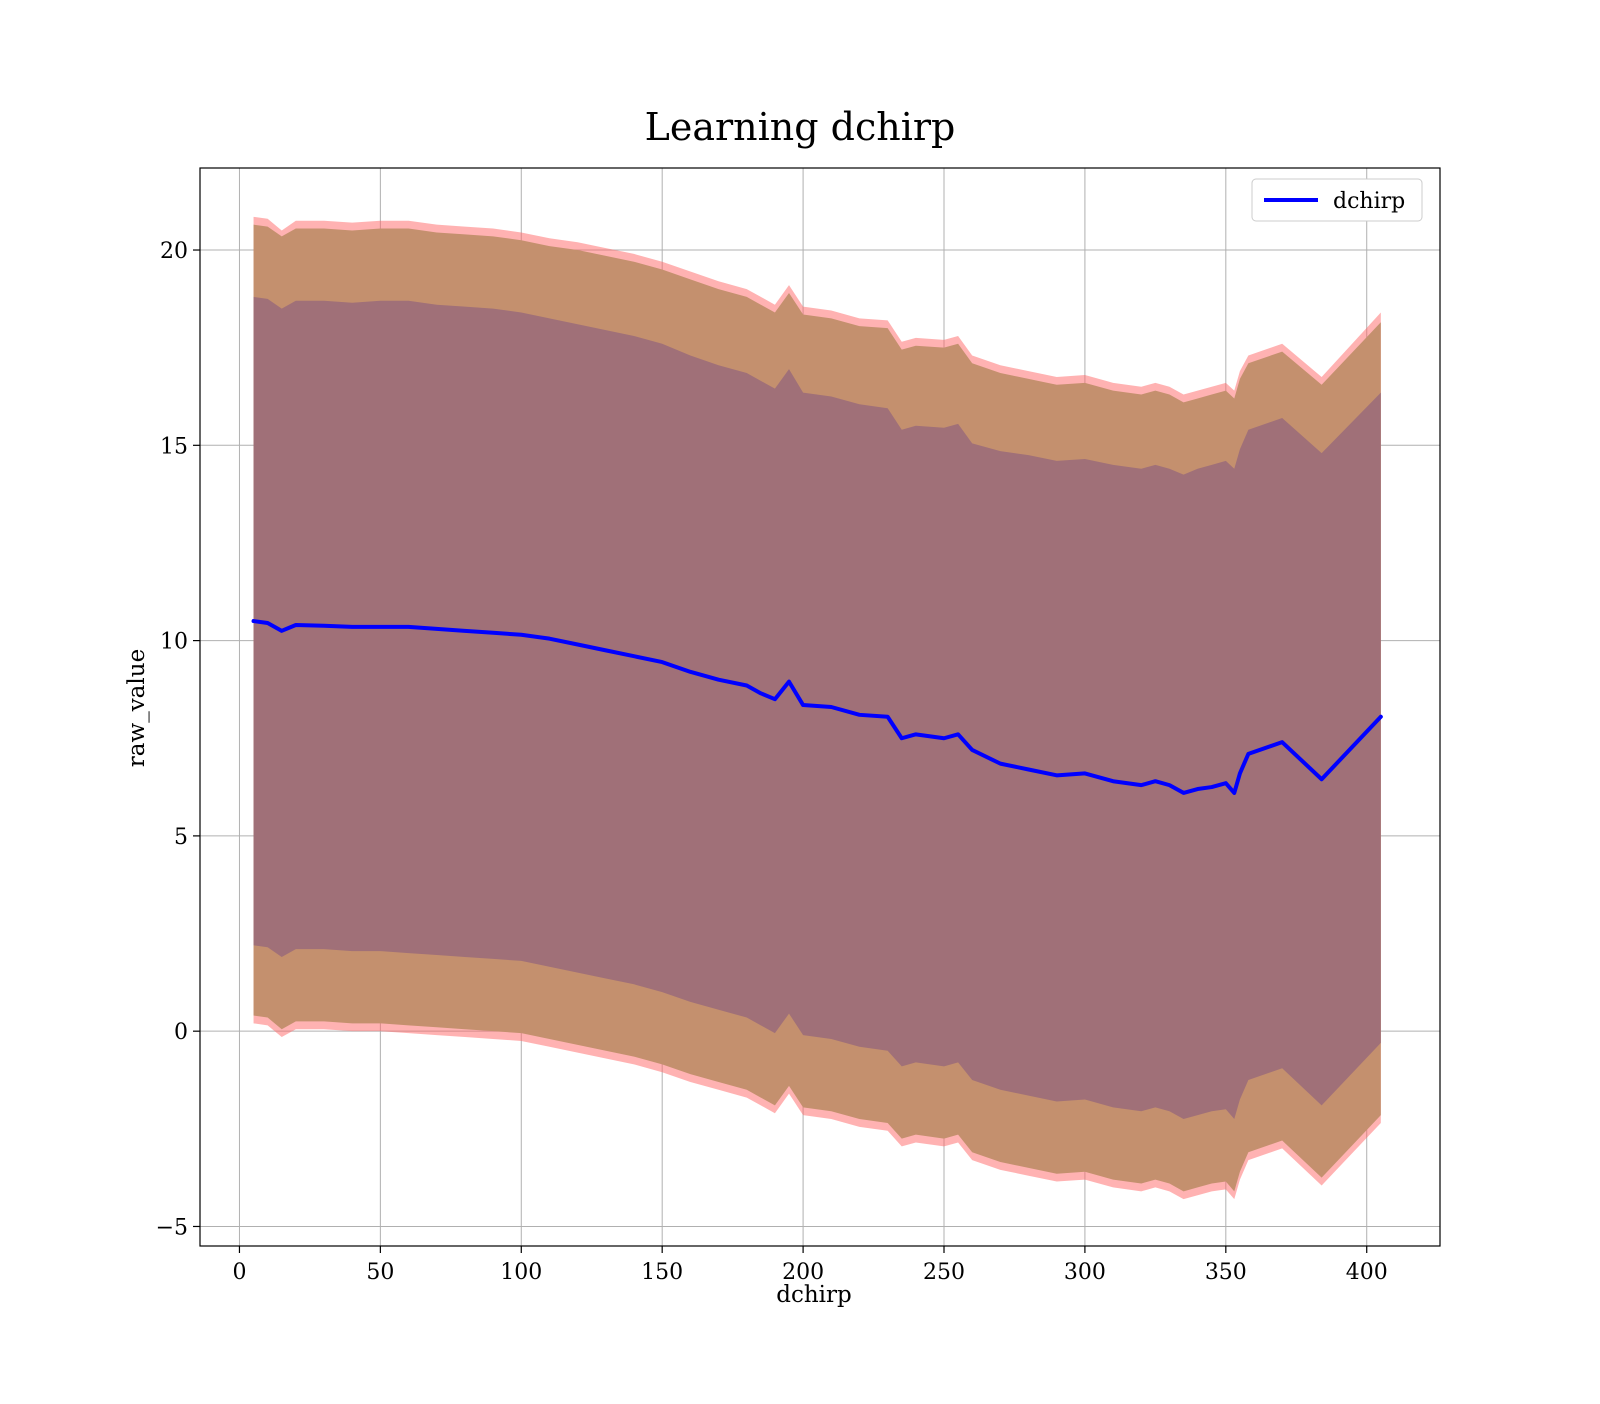 This screenshot has width=1600, height=1404. I want to click on y-axis-label: raw_value, so click(137, 708).